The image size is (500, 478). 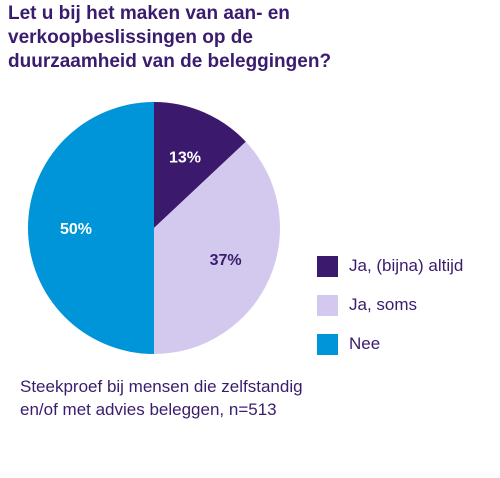 What do you see at coordinates (170, 61) in the screenshot?
I see `title-line-3: duurzaamheid van de beleggingen?` at bounding box center [170, 61].